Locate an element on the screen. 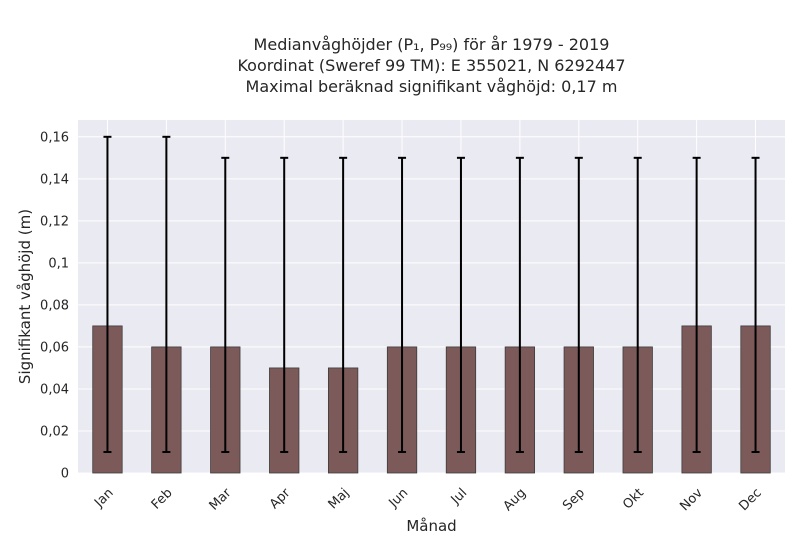 This screenshot has height=550, width=800. x-tick-label: Mar is located at coordinates (221, 499).